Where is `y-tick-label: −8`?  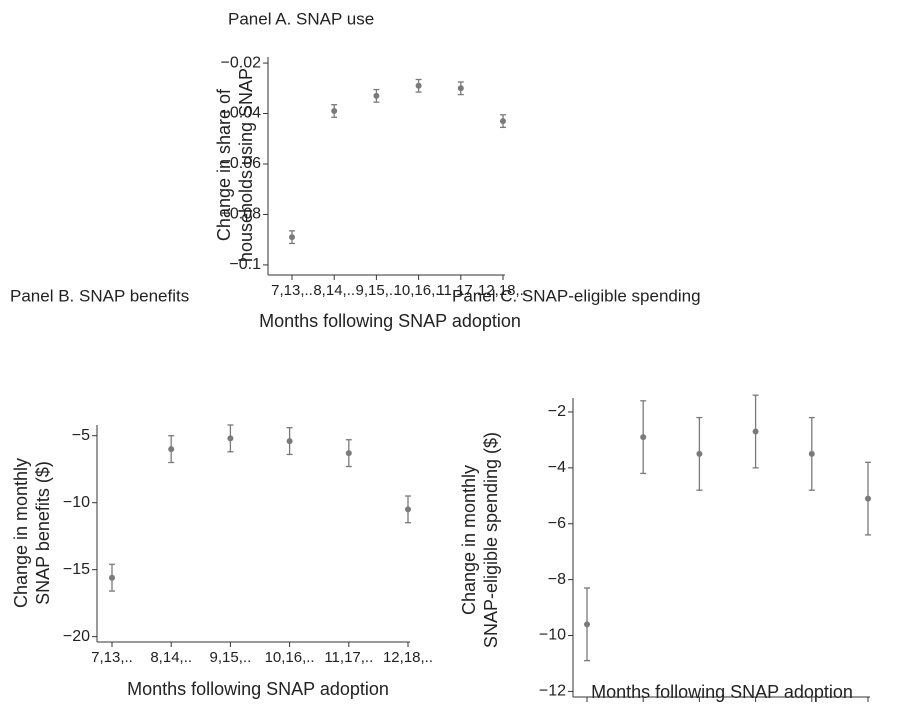 y-tick-label: −8 is located at coordinates (557, 579).